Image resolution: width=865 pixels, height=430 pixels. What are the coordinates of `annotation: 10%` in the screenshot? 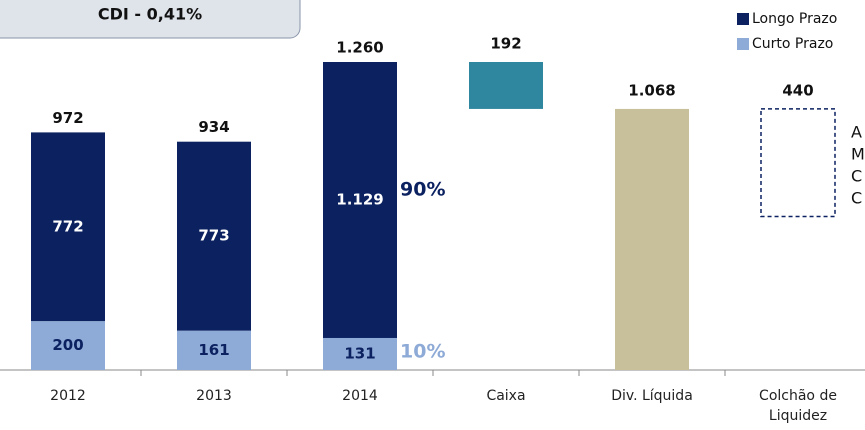 It's located at (422, 352).